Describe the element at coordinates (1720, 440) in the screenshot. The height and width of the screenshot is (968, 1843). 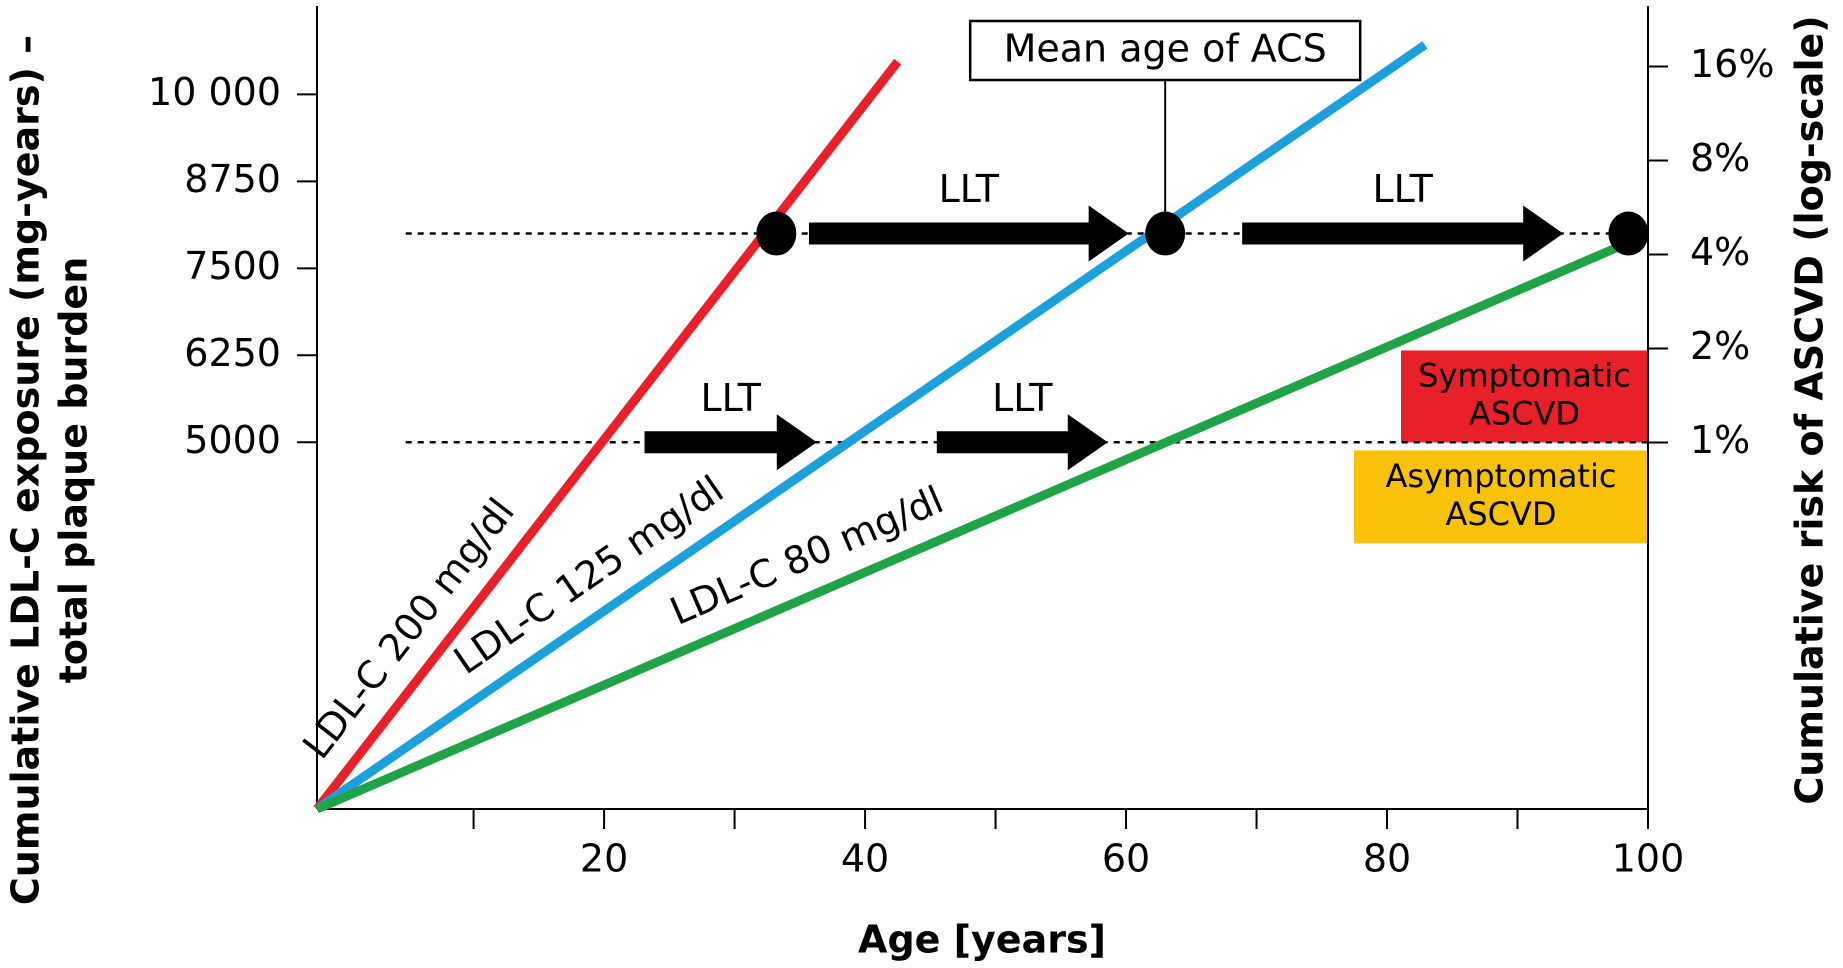
I see `y2-tick-label: 1%` at that location.